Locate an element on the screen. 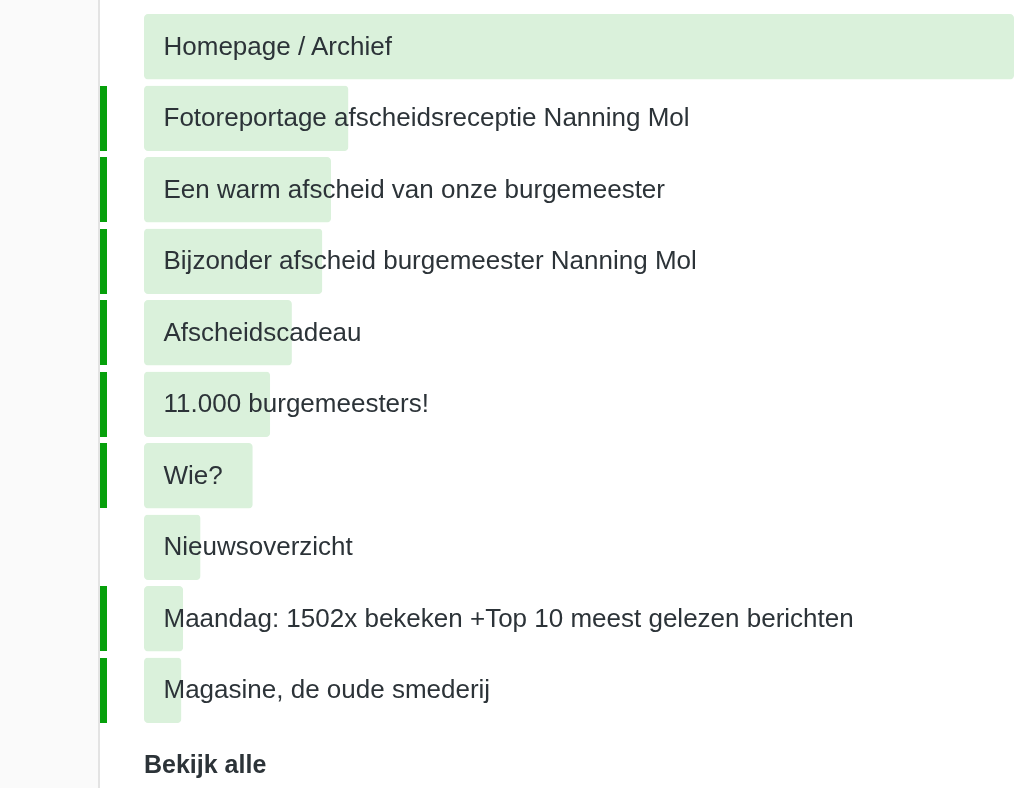 This screenshot has height=788, width=1024. y-tick-label: Wie? is located at coordinates (193, 474).